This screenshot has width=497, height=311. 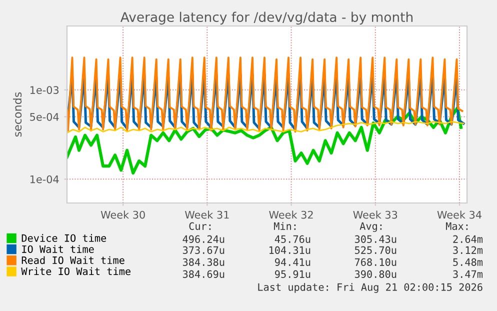 What do you see at coordinates (285, 226) in the screenshot?
I see `text: Min:` at bounding box center [285, 226].